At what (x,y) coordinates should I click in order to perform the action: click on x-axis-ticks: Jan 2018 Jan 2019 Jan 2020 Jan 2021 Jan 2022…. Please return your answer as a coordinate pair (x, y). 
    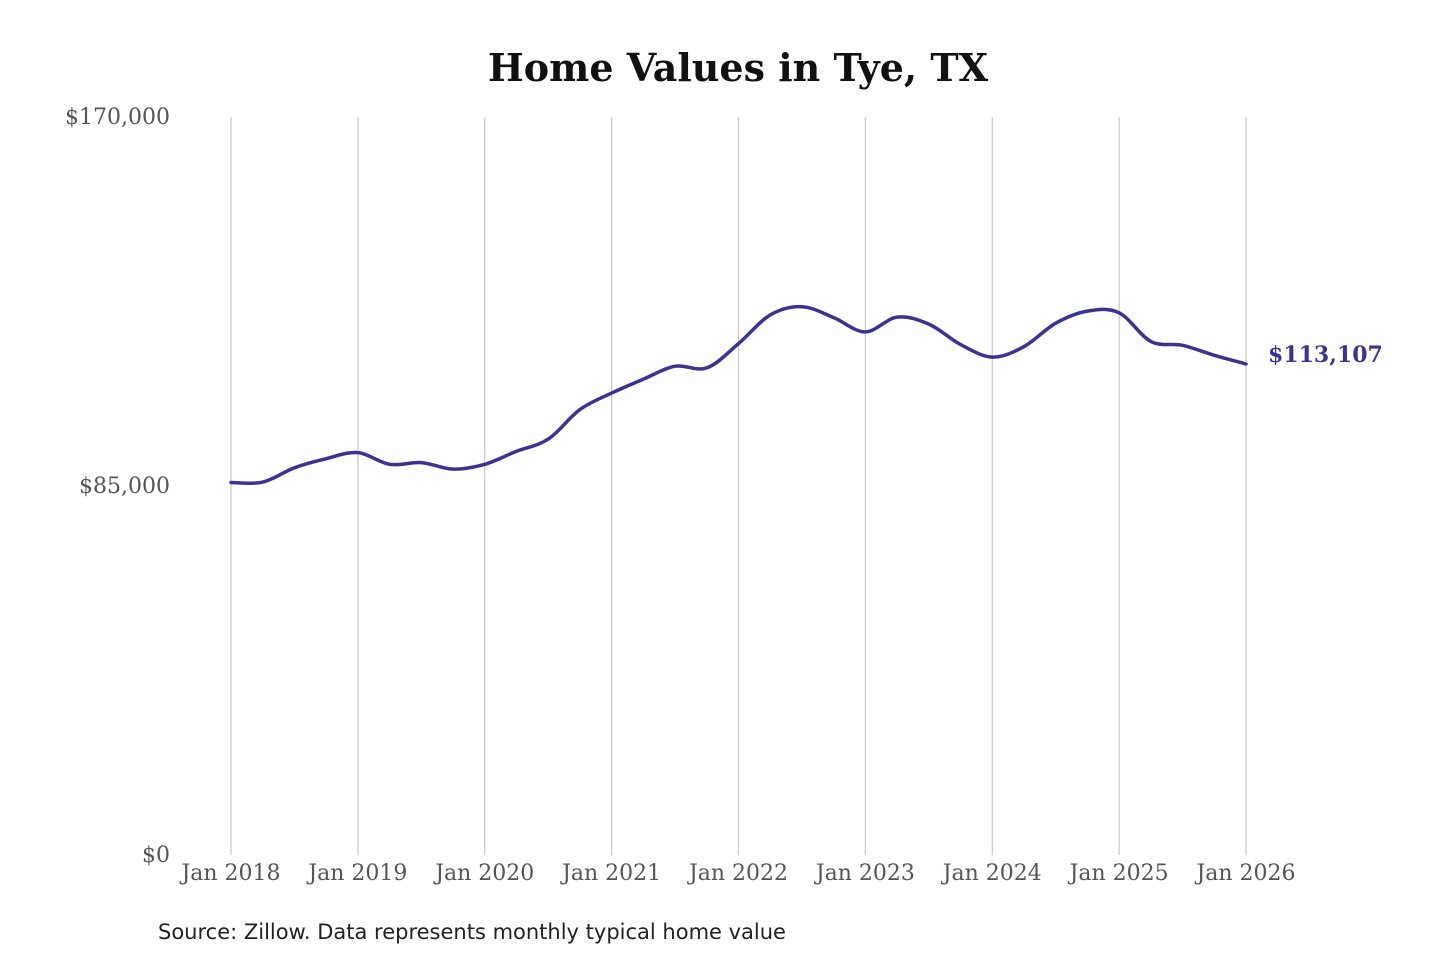
    Looking at the image, I should click on (737, 873).